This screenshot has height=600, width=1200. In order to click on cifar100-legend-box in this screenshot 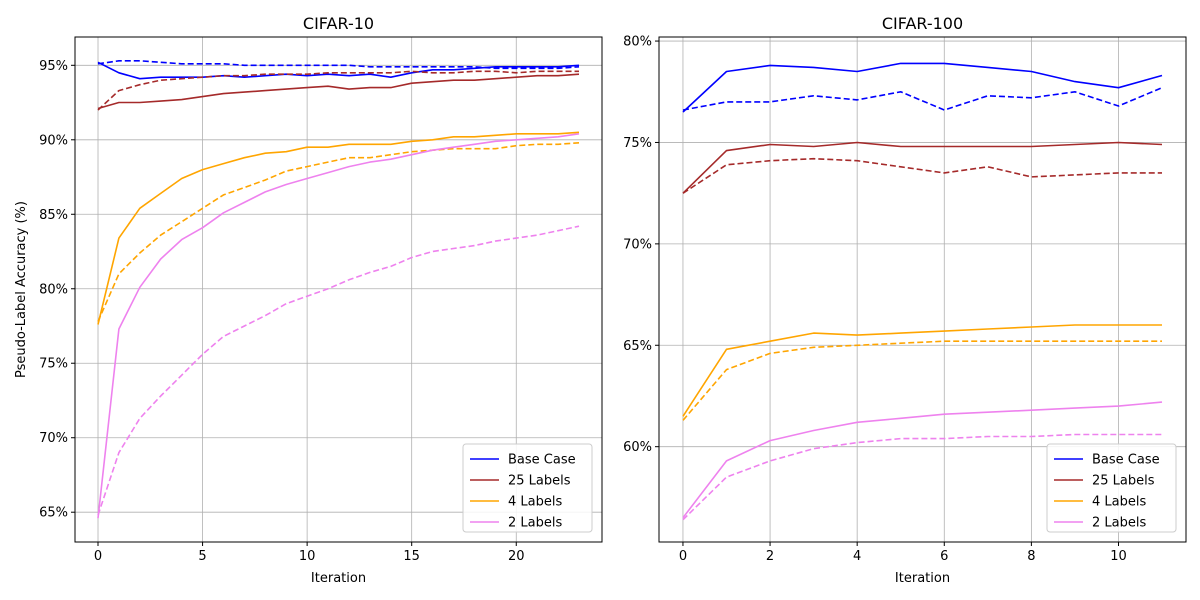, I will do `click(1111, 488)`.